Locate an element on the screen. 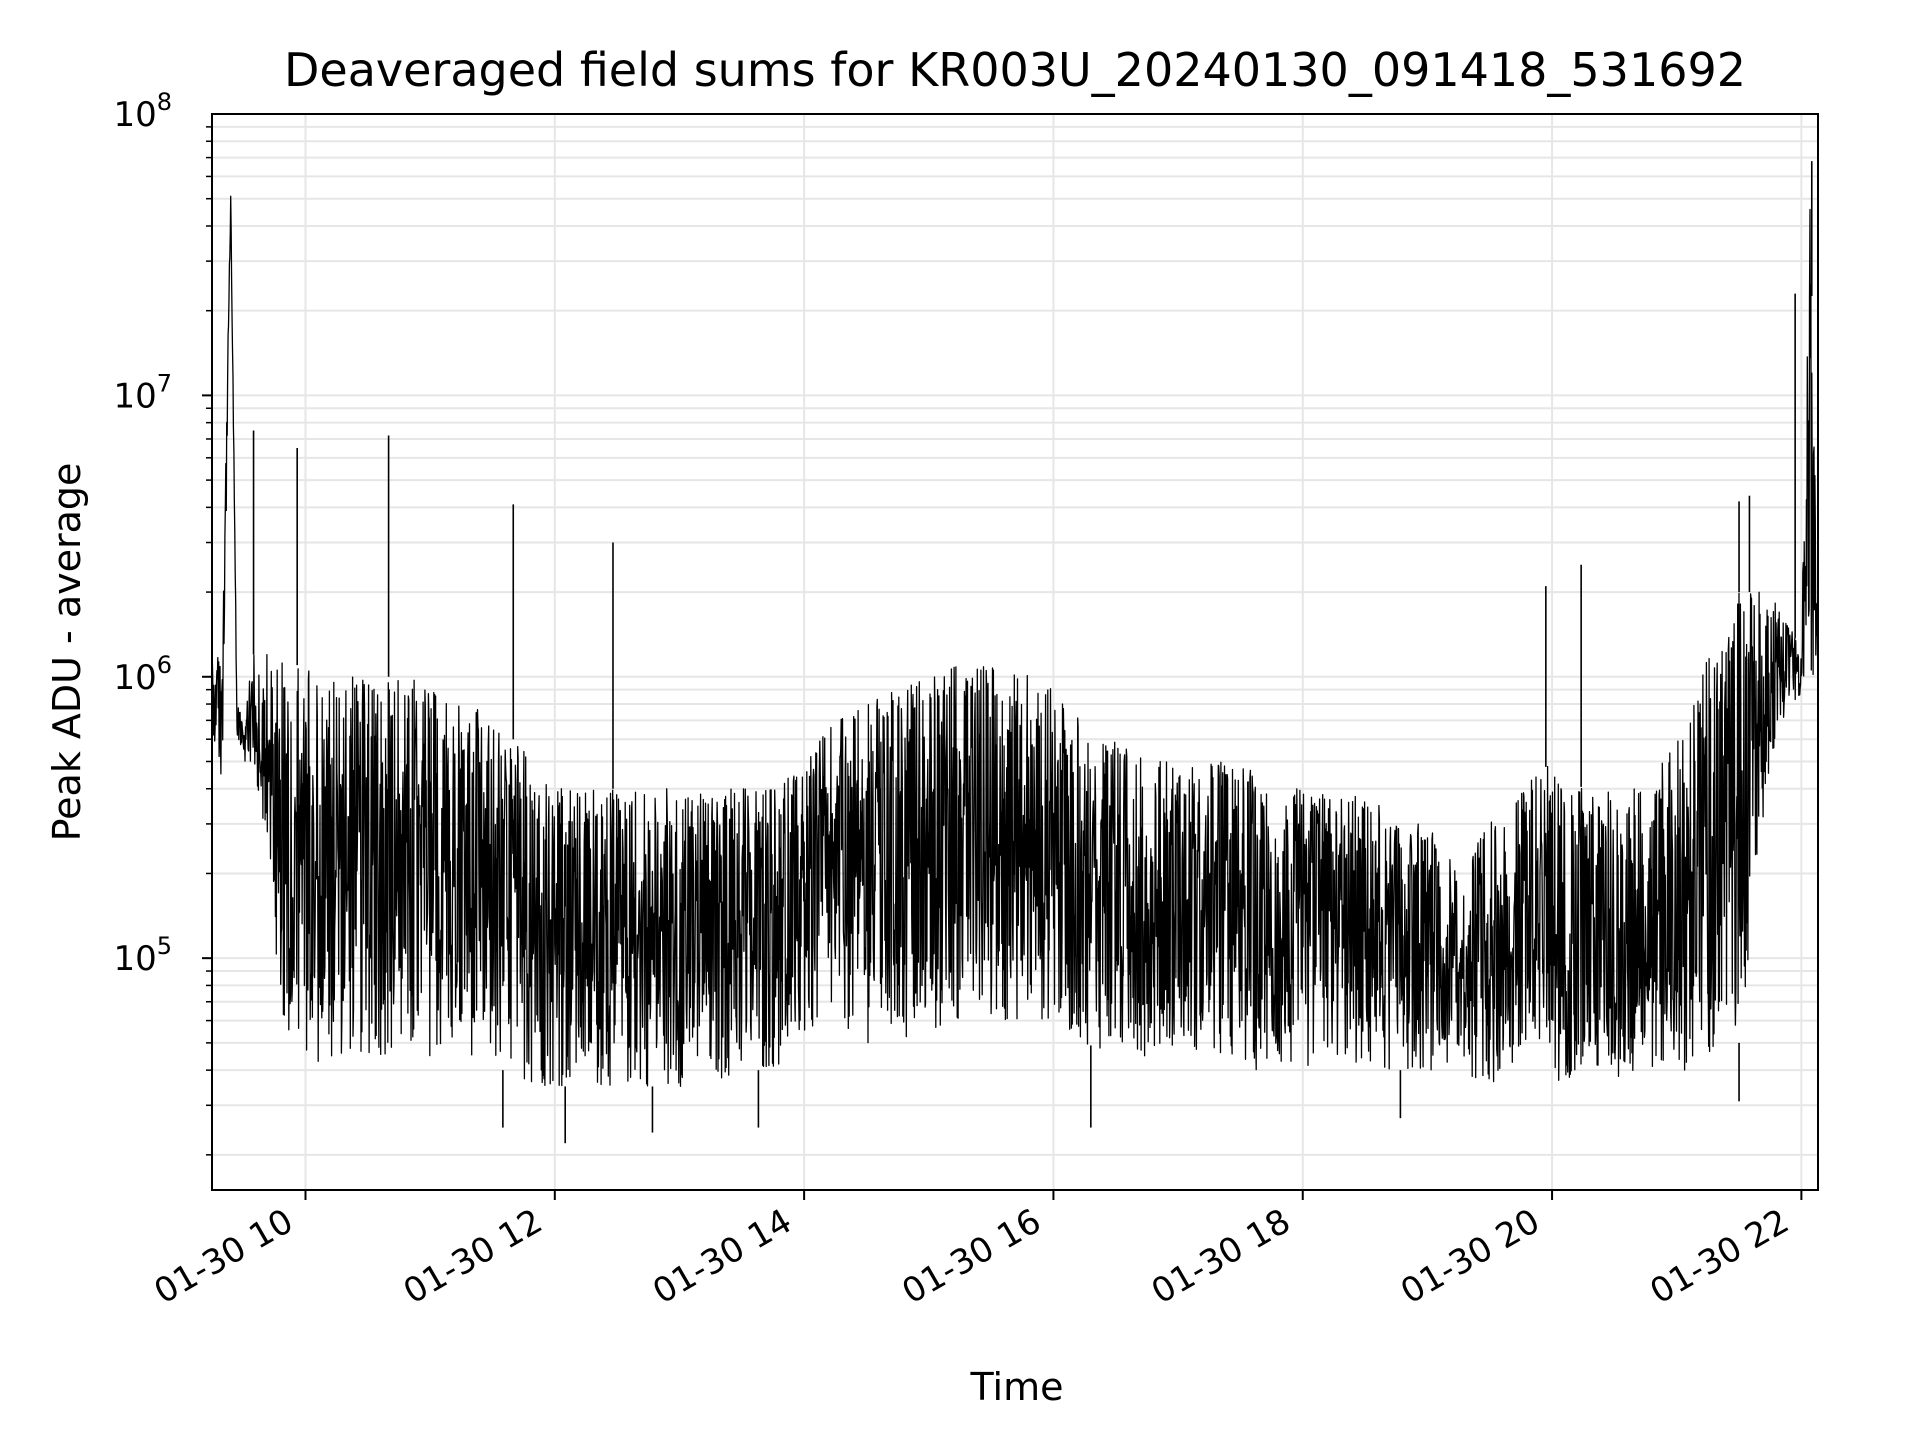 Image resolution: width=1920 pixels, height=1440 pixels. y-tick-label: 10⁶ is located at coordinates (142, 674).